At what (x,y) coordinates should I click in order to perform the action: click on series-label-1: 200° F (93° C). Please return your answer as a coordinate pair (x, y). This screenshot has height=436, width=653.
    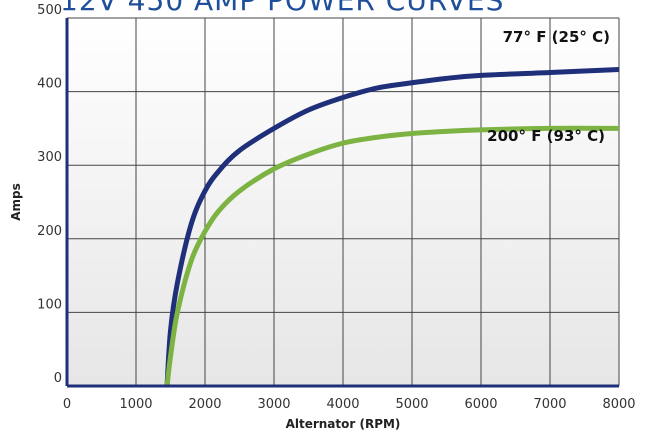
    Looking at the image, I should click on (546, 136).